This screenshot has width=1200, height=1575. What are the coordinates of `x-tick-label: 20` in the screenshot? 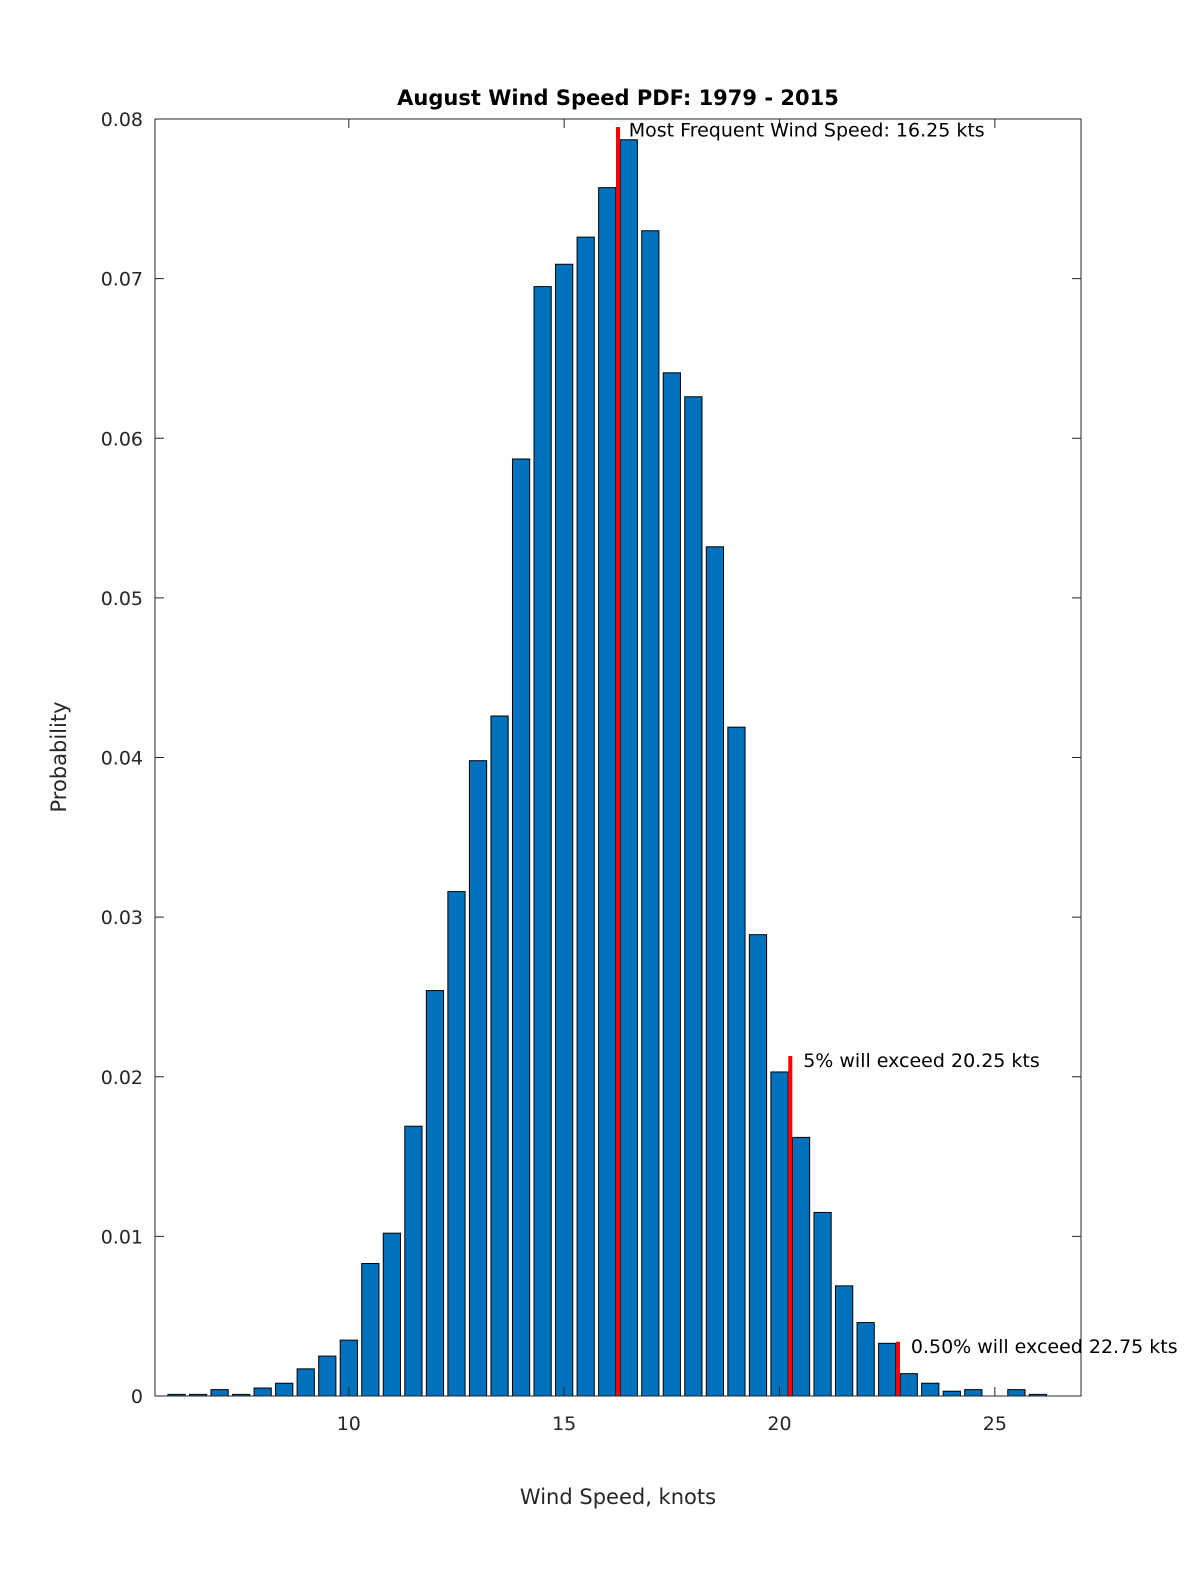 It's located at (779, 1424).